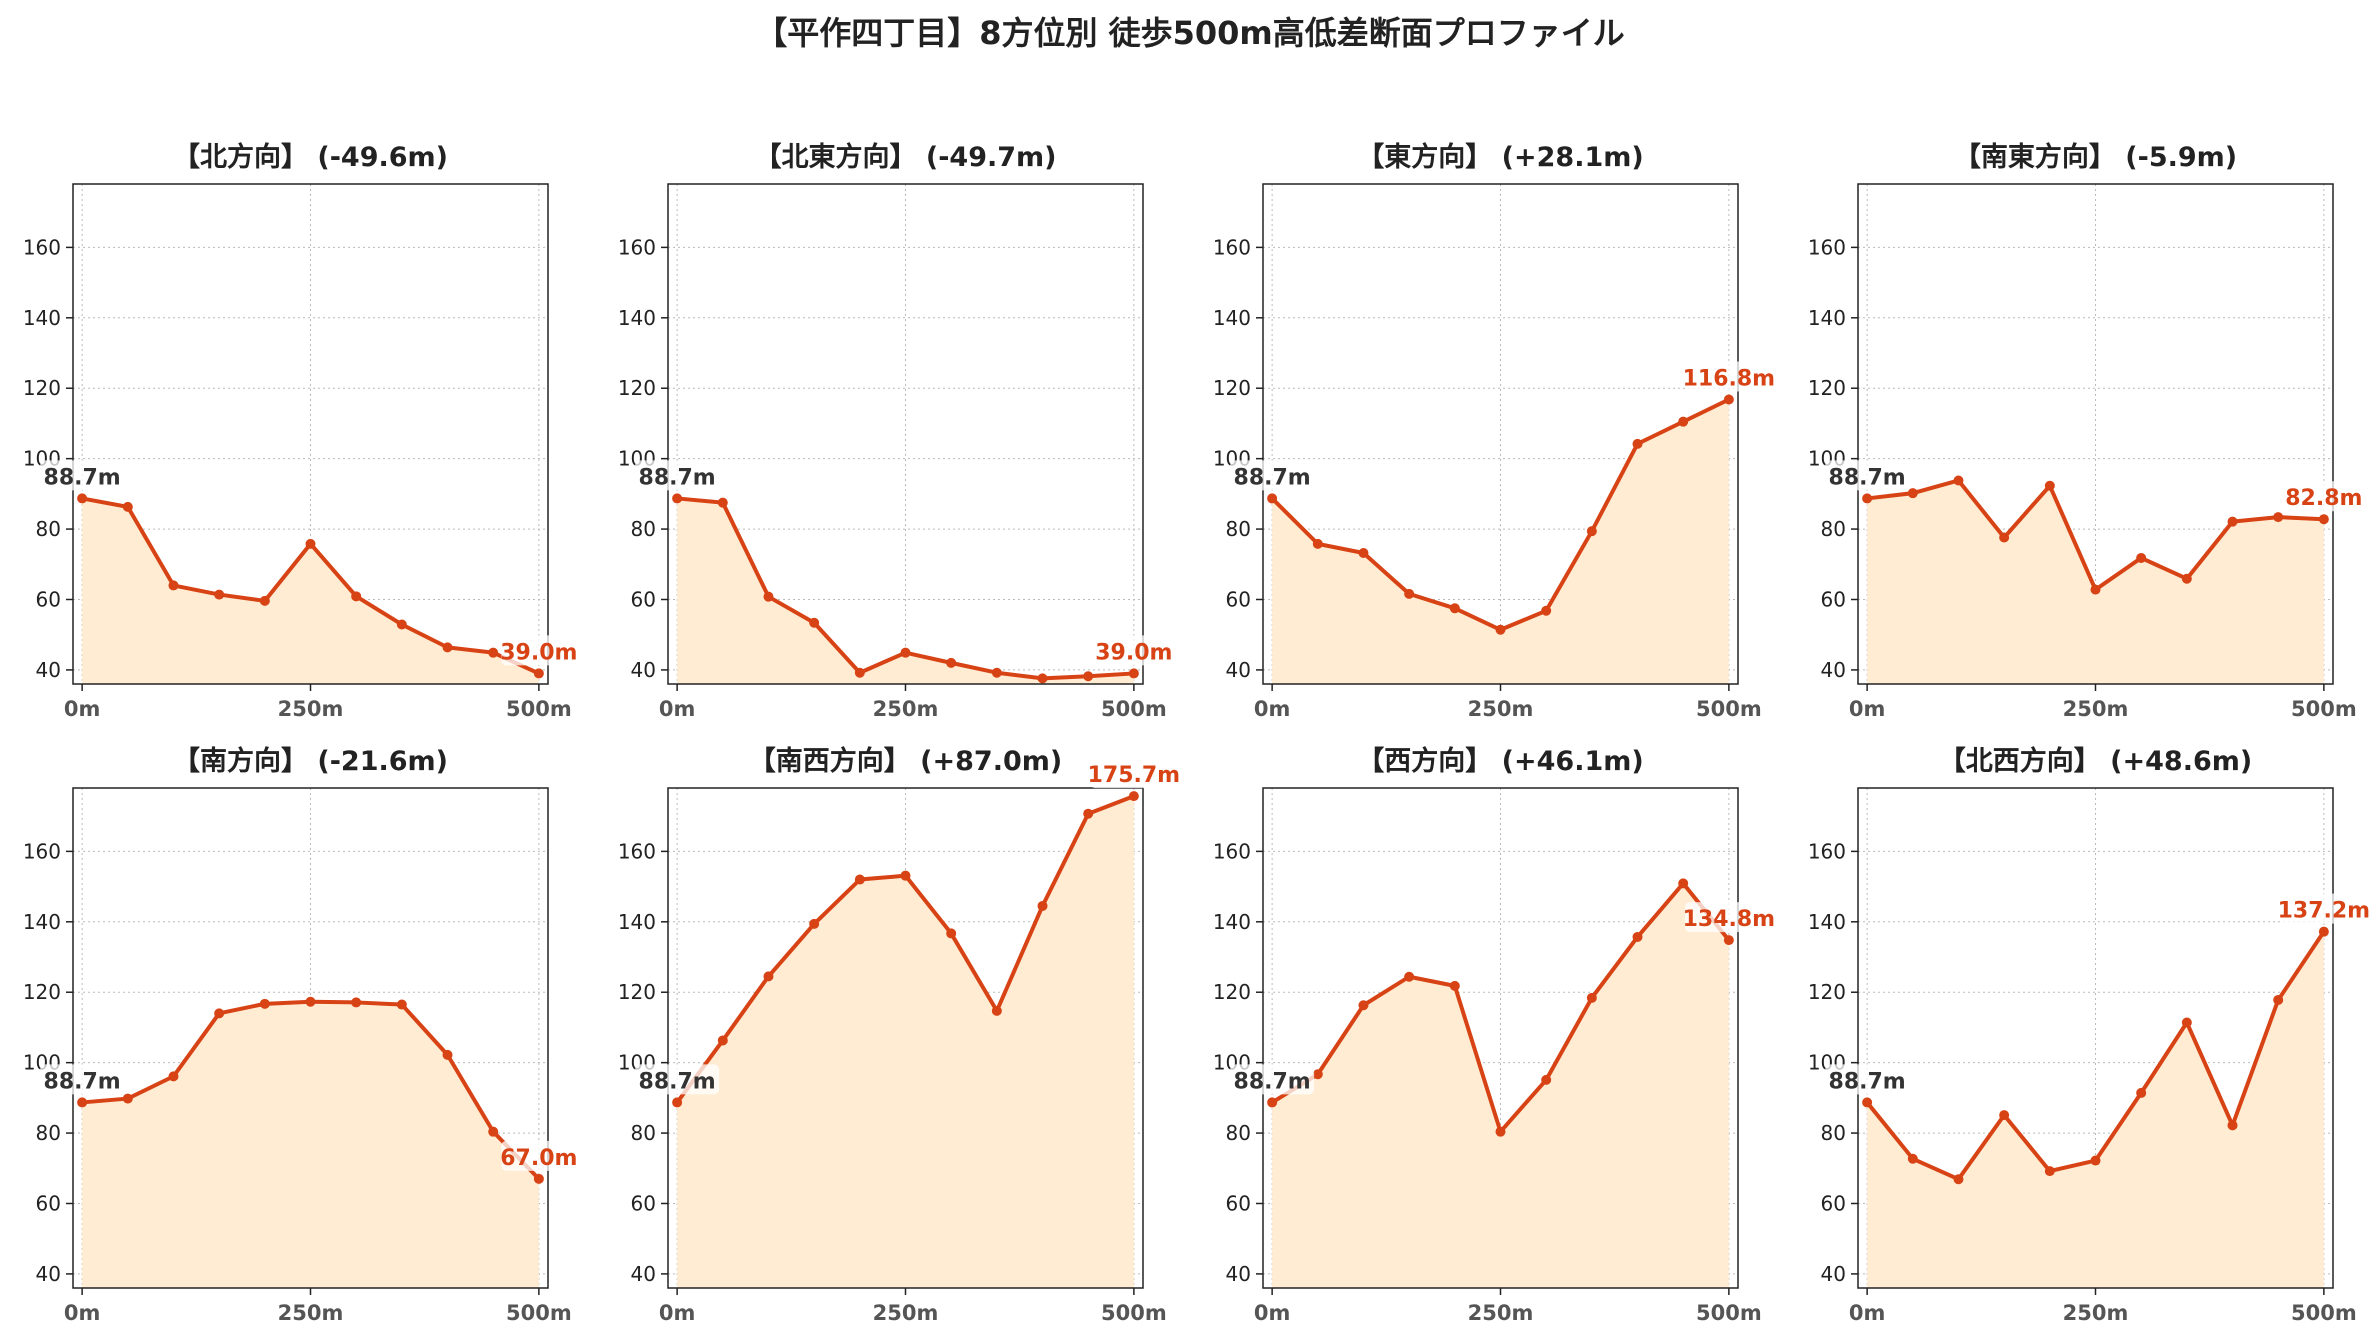  What do you see at coordinates (1500, 157) in the screenshot?
I see `subplot-title: 【東方向】 (+28.1m)` at bounding box center [1500, 157].